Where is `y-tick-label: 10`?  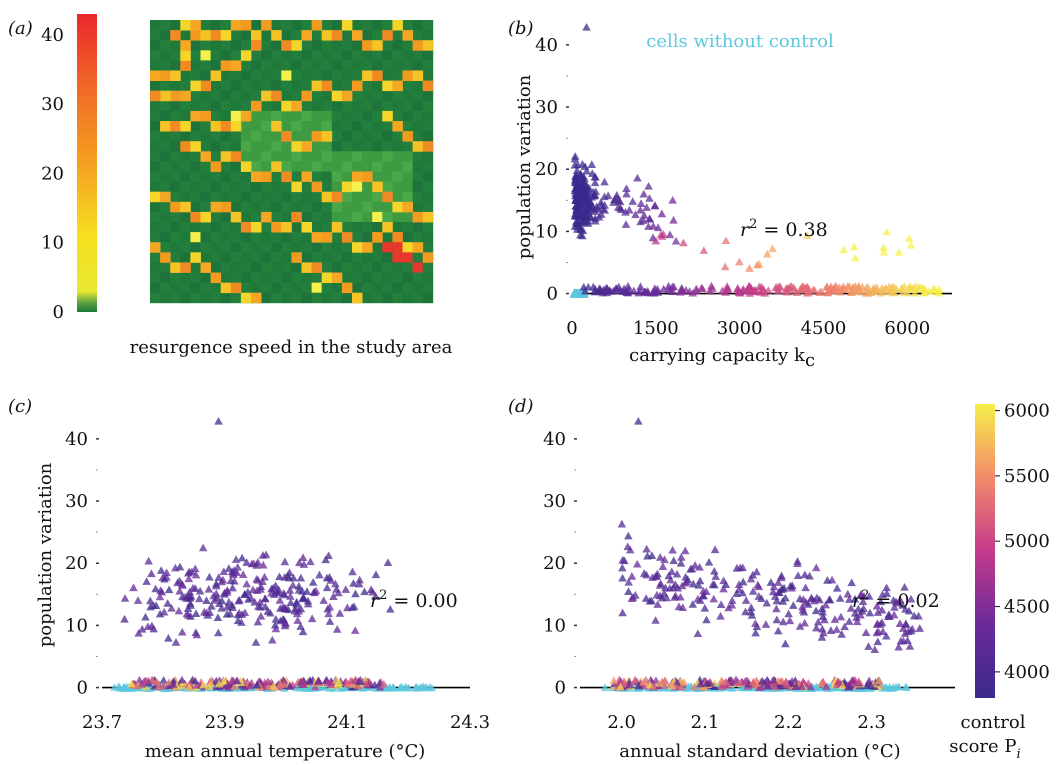
y-tick-label: 10 is located at coordinates (76, 625).